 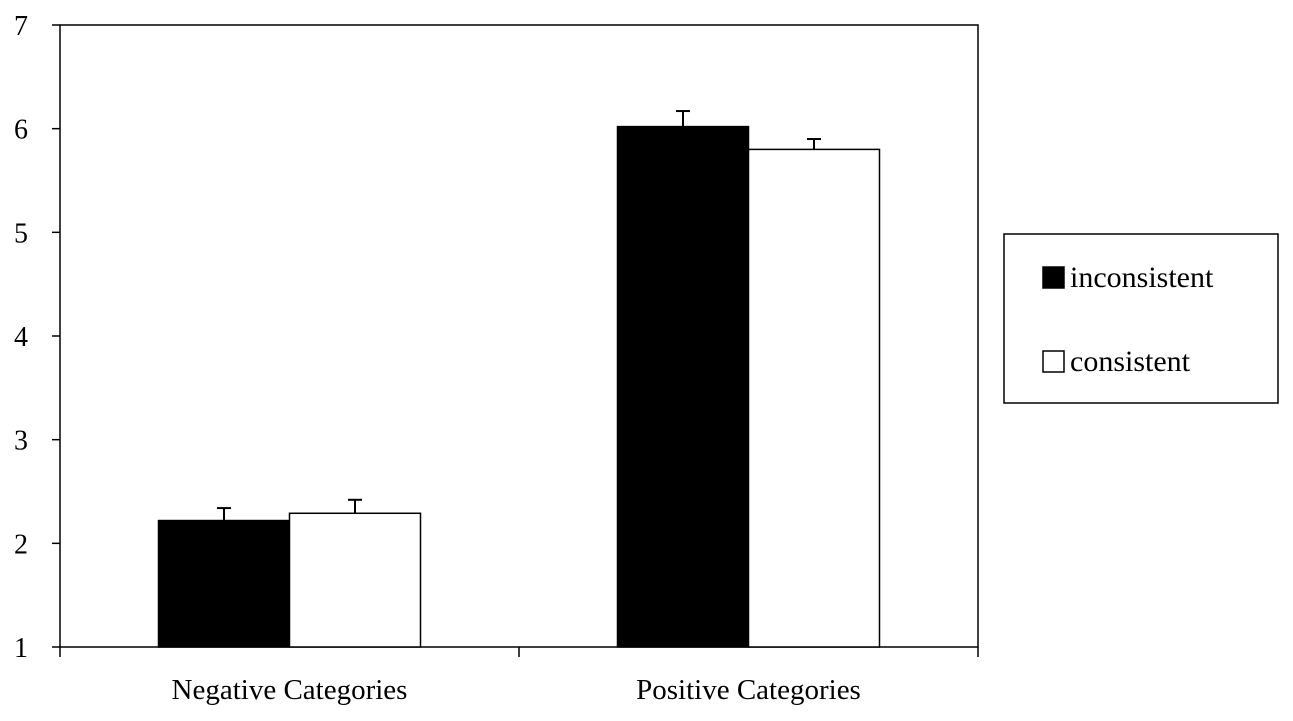 What do you see at coordinates (814, 398) in the screenshot?
I see `bar-consistent-positive` at bounding box center [814, 398].